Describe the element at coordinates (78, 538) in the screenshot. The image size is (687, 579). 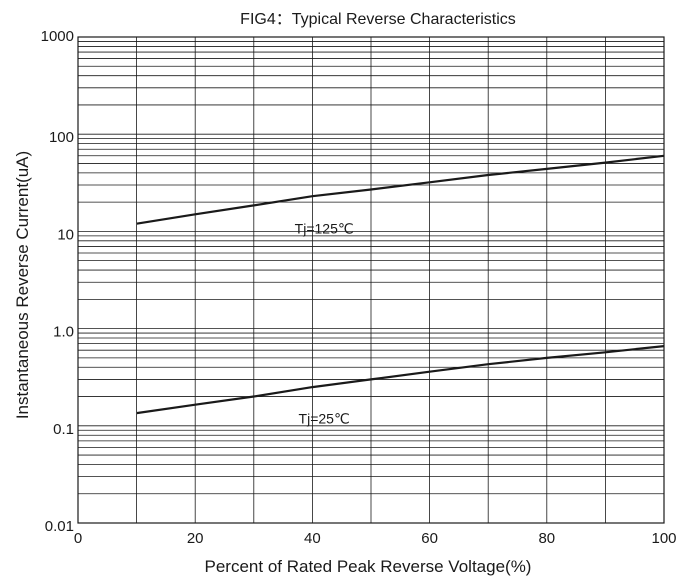
I see `x-tick-label: 0` at that location.